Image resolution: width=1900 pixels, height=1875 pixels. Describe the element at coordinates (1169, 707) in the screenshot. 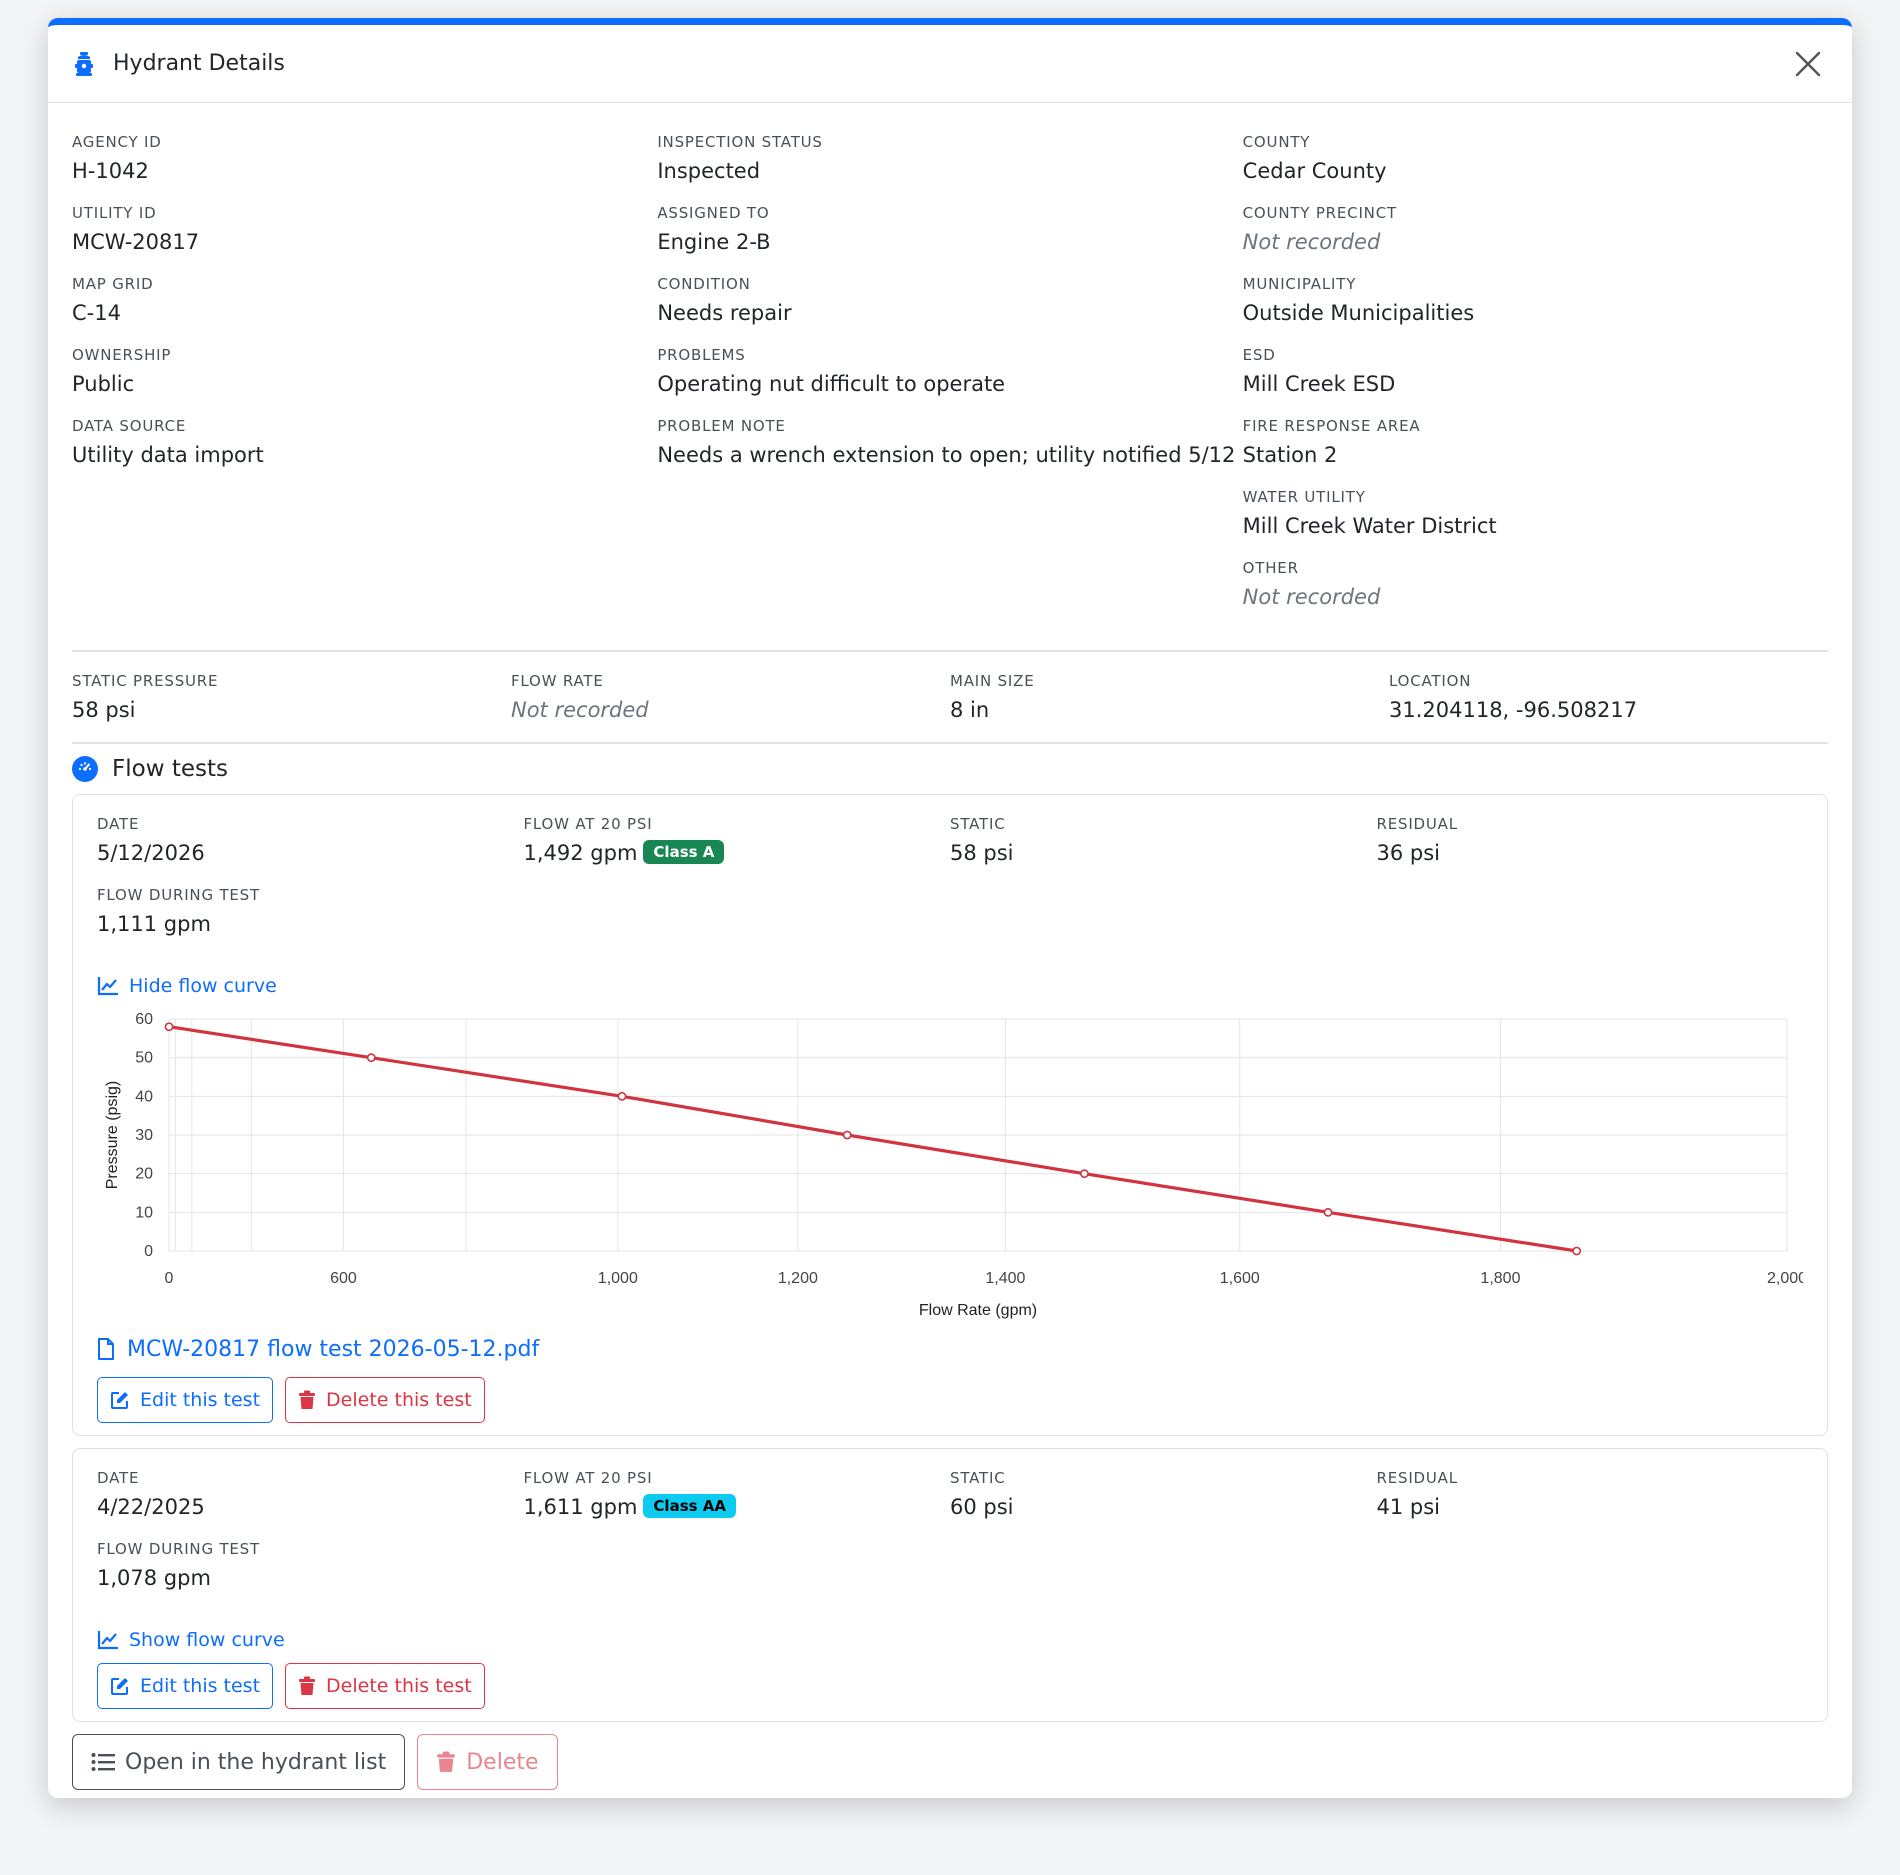

I see `quick-stat: MAIN SIZE 8 in` at that location.